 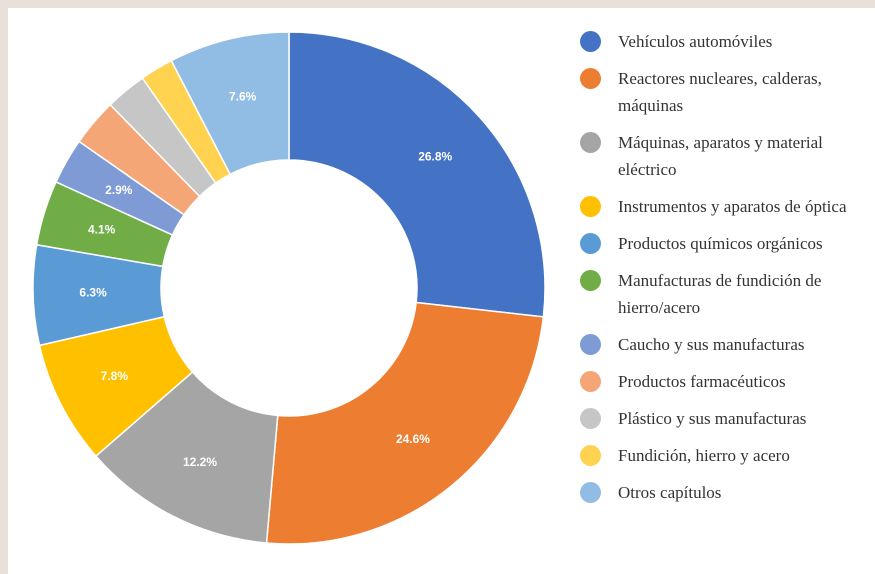 I want to click on legend-label: Fundición, hierro y acero, so click(x=704, y=455).